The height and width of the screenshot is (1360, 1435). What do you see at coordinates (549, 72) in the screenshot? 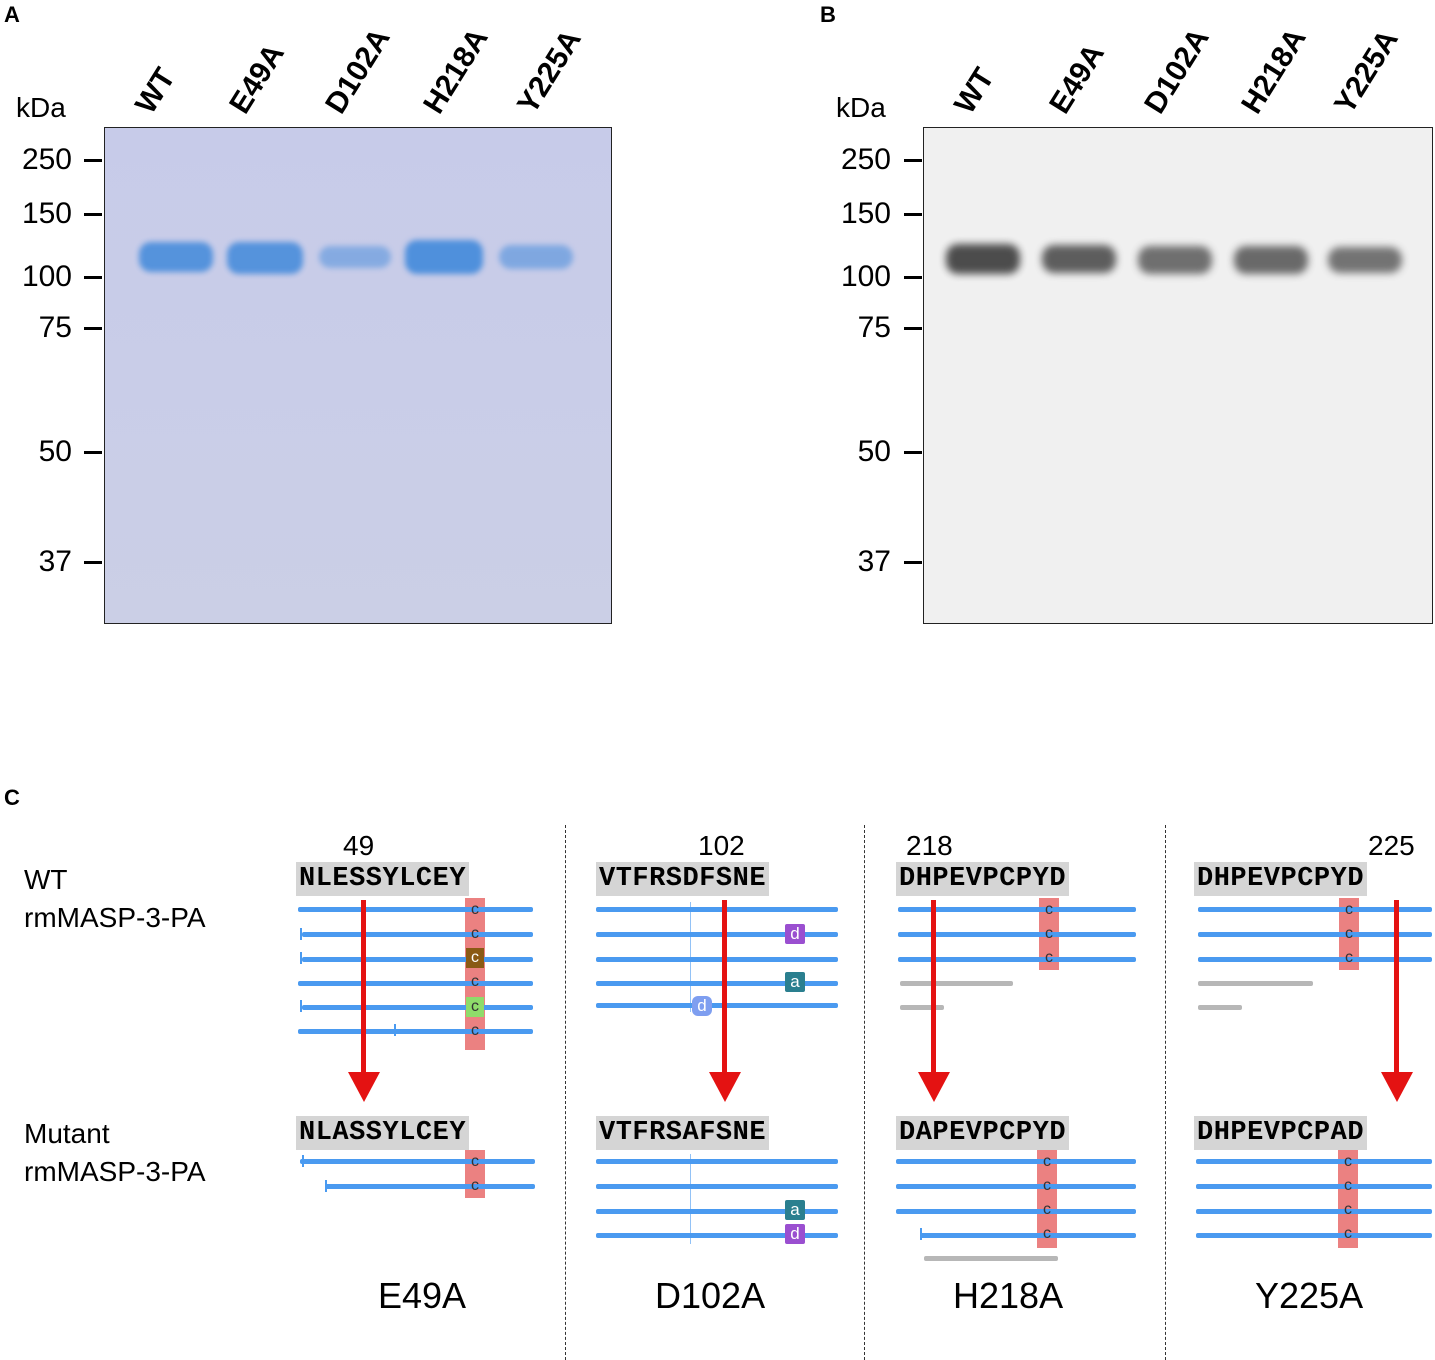
I see `gel-a-lane-y225a: Y225A` at bounding box center [549, 72].